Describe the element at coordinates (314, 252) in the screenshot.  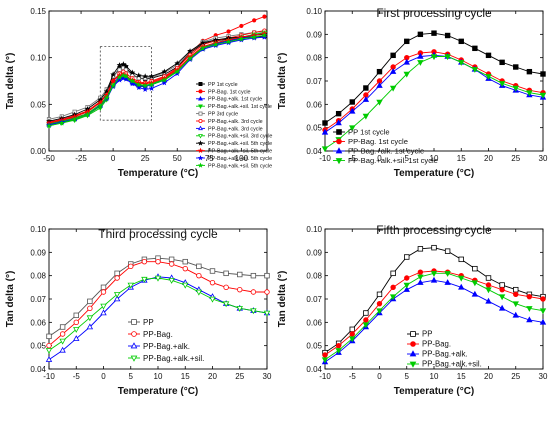
I see `y-tick-label: 0.09` at that location.